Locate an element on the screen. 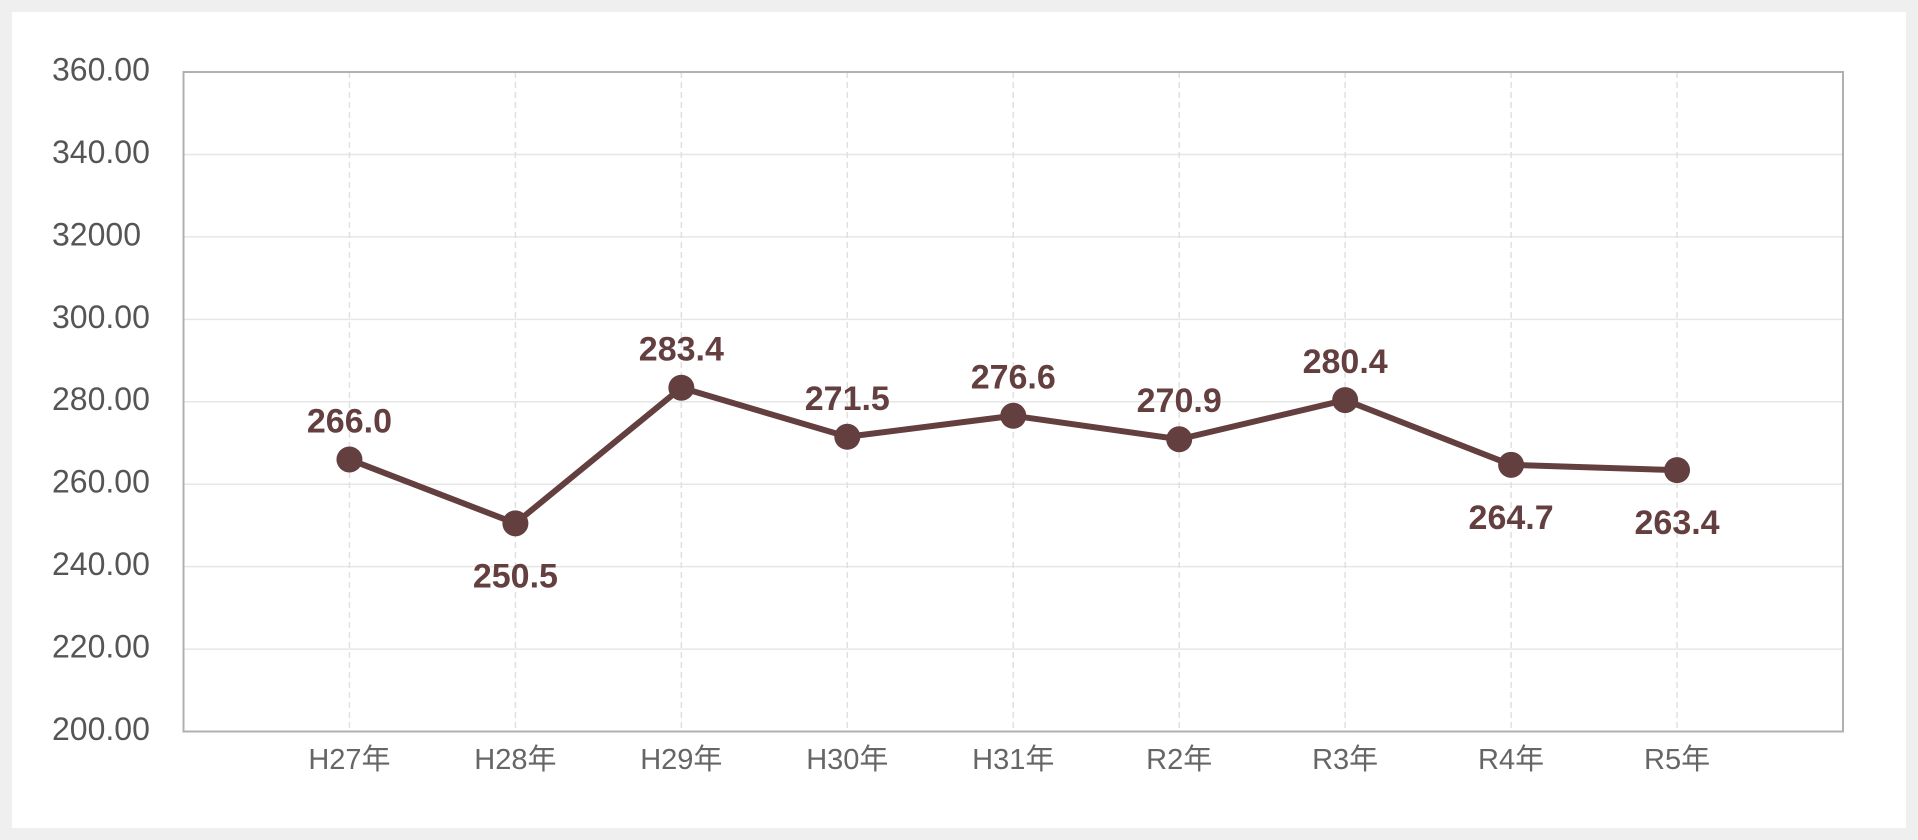 The height and width of the screenshot is (840, 1918). x-tick-label: R4年 is located at coordinates (1511, 759).